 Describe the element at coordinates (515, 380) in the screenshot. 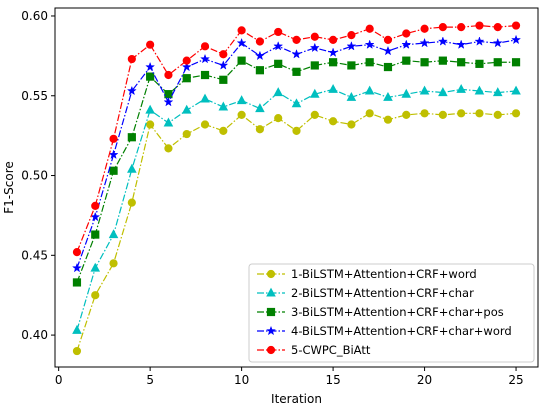

I see `x-tick-label: 25` at that location.